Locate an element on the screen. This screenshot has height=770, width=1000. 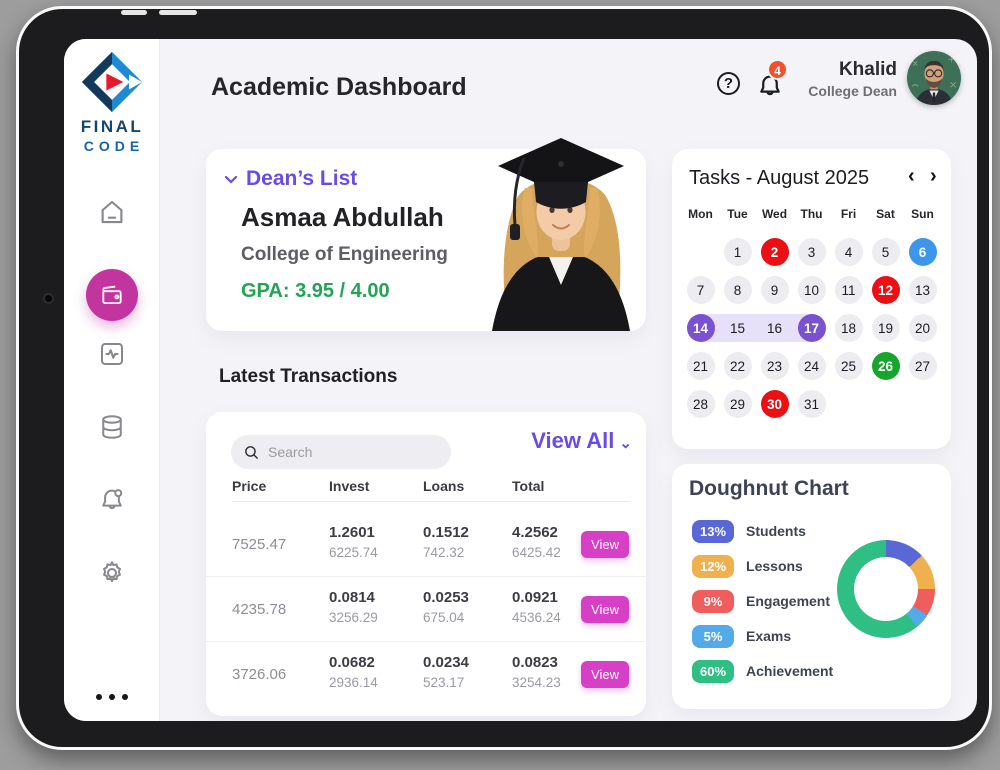
day-number: 30 is located at coordinates (774, 404).